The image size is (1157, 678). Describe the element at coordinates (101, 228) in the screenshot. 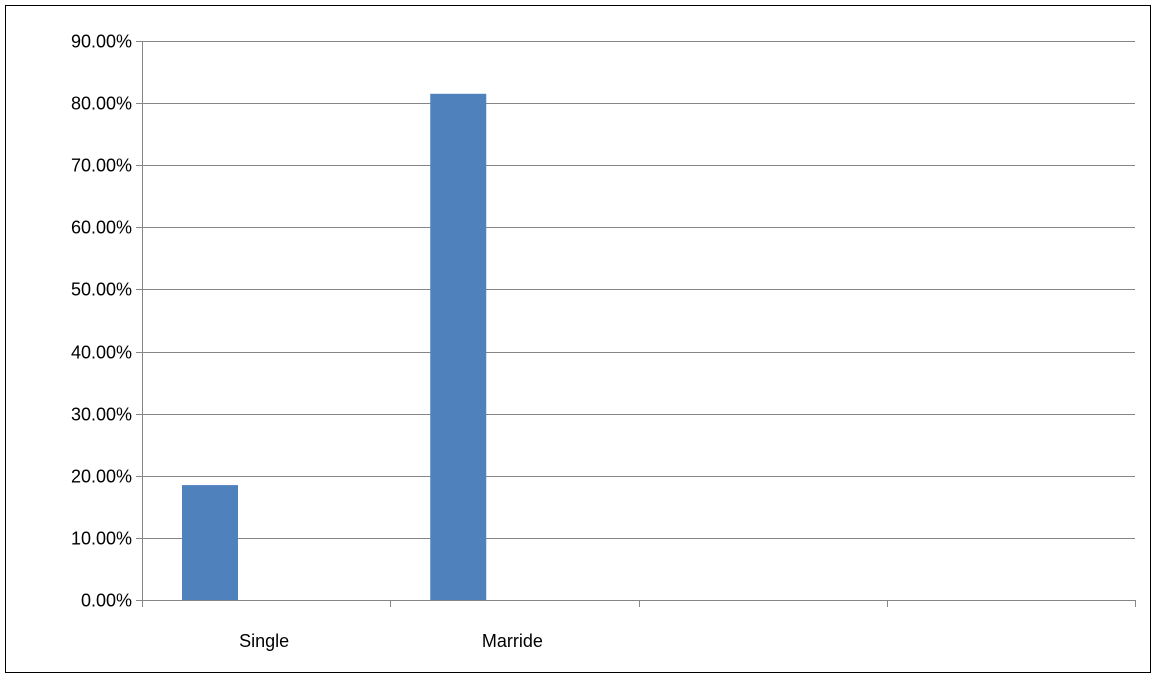

I see `y-tick-label: 60.00%` at that location.